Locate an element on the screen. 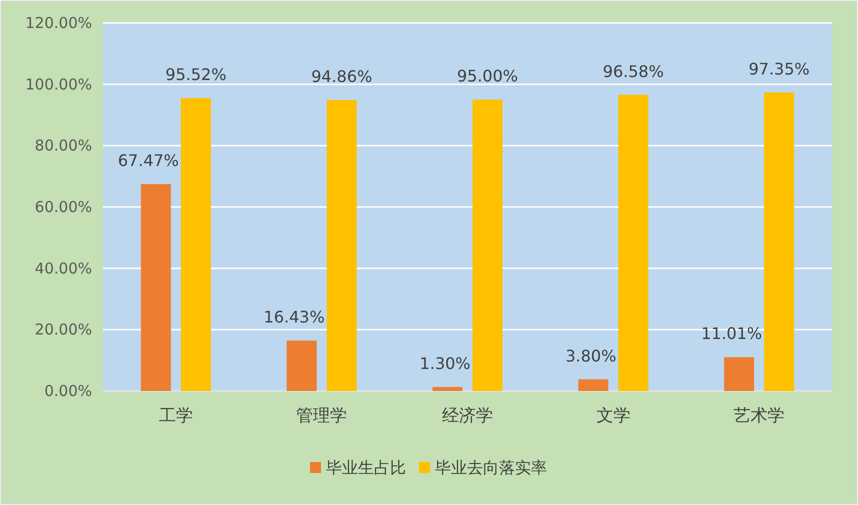 This screenshot has height=505, width=858. data-label: 1.30% is located at coordinates (445, 364).